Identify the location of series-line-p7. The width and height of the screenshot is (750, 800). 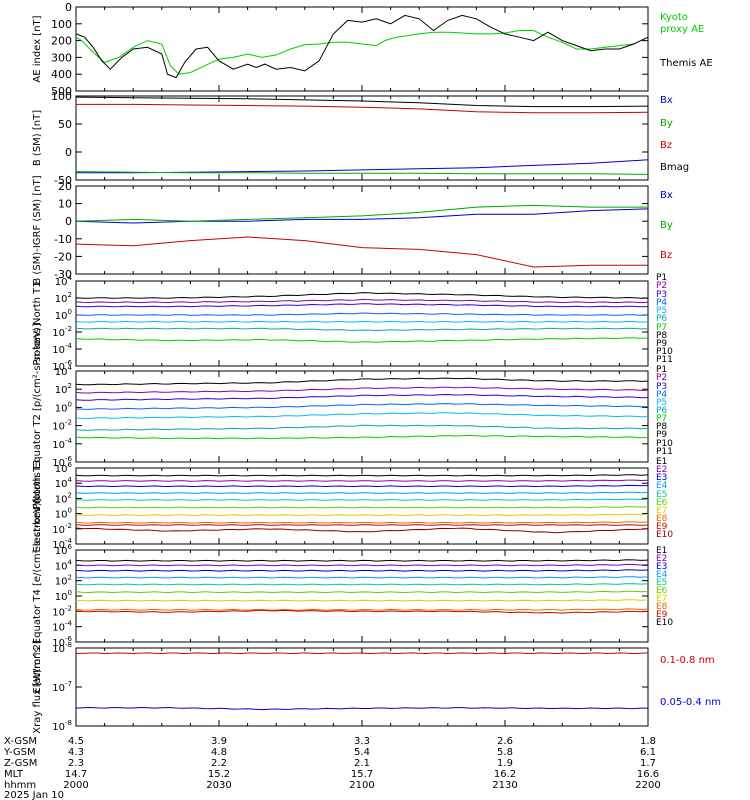
(362, 437).